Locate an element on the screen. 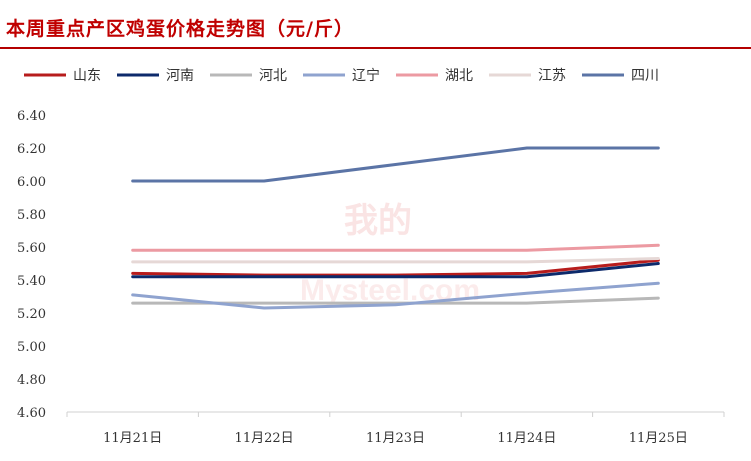 The width and height of the screenshot is (751, 461). chart-title: 本周重点产区鸡蛋价格走势图（元/斤） is located at coordinates (180, 29).